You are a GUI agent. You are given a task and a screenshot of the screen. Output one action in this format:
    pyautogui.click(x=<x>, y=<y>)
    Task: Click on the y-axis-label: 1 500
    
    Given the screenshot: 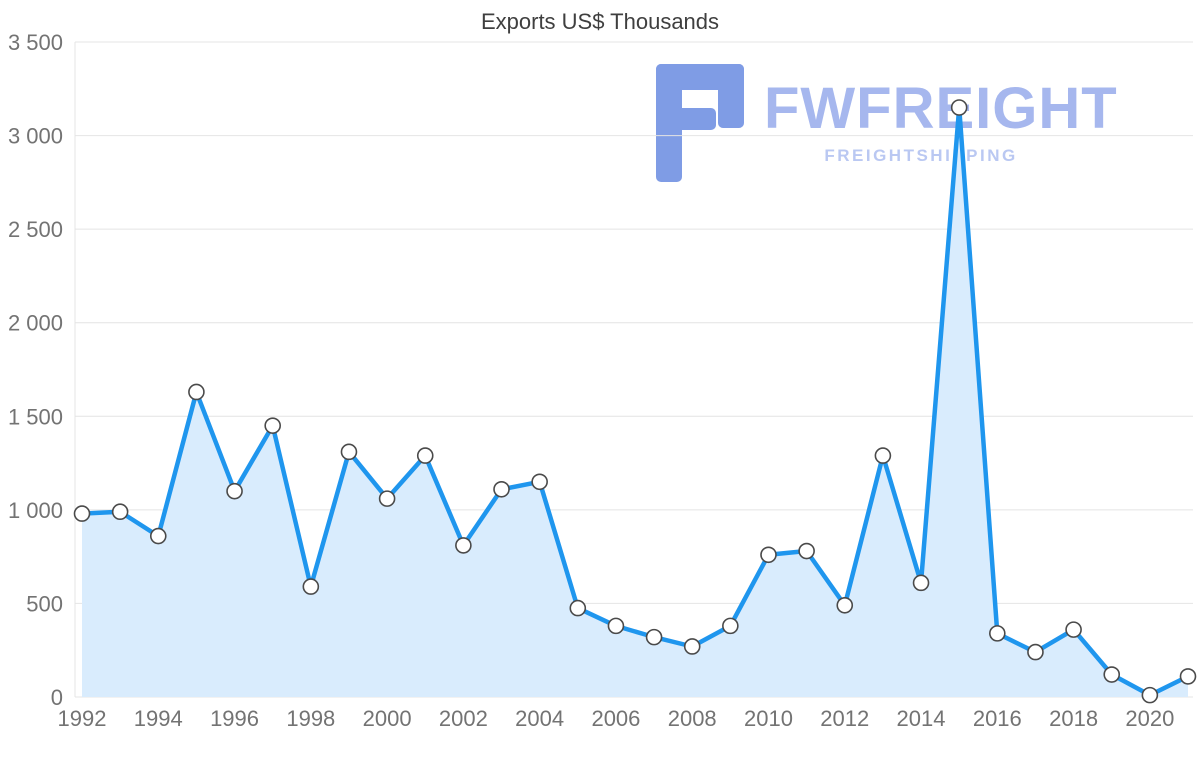 What is the action you would take?
    pyautogui.click(x=35, y=416)
    